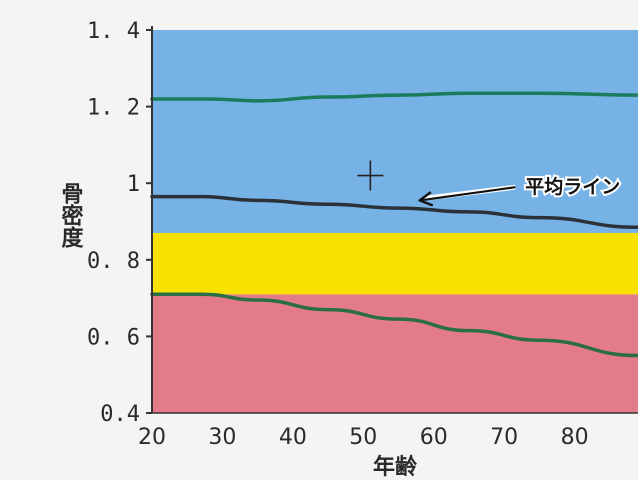  Describe the element at coordinates (363, 437) in the screenshot. I see `x-tick-label: 50` at that location.